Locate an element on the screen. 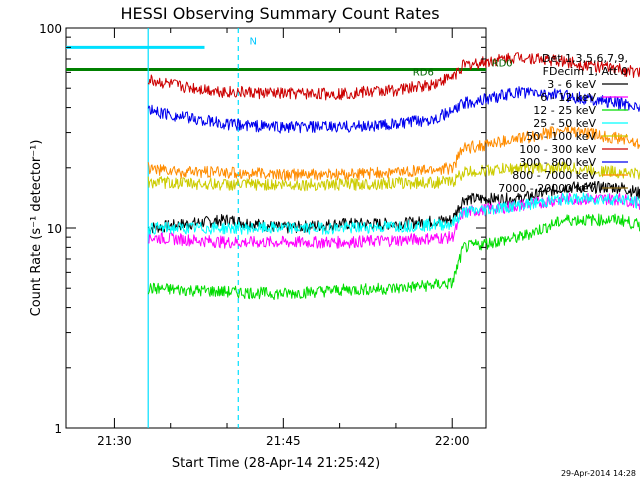 Image resolution: width=640 pixels, height=480 pixels. chart-title: HESSI Observing Summary Count Rates is located at coordinates (279, 13).